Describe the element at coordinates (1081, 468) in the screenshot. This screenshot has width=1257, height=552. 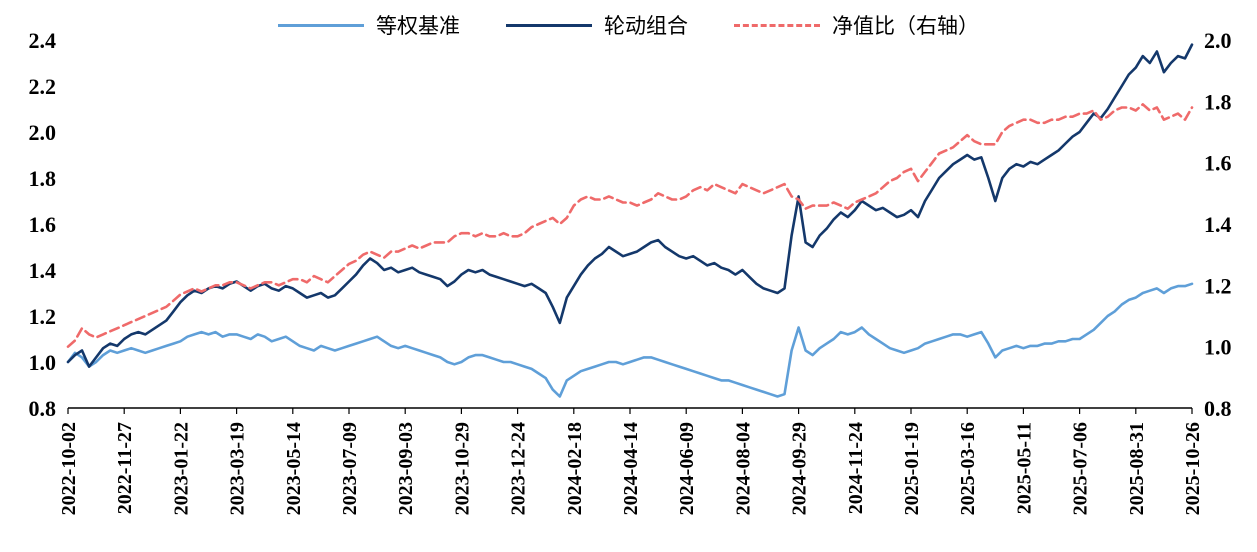
I see `svg-text: 2025-07-06` at that location.